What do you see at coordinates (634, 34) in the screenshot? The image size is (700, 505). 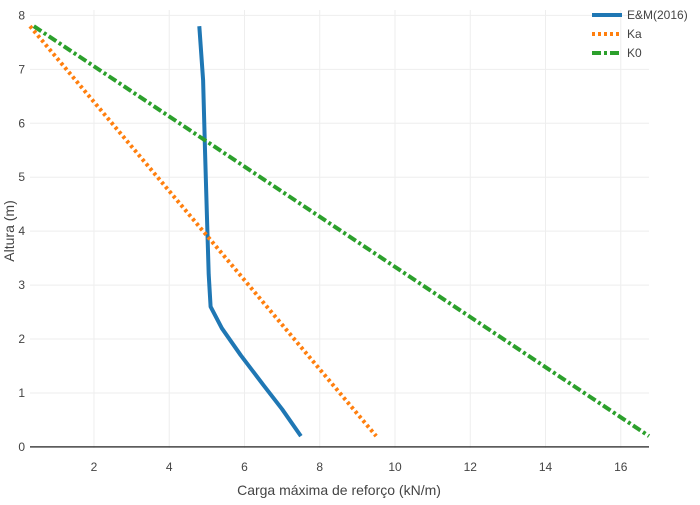 I see `legend-label: Ka` at bounding box center [634, 34].